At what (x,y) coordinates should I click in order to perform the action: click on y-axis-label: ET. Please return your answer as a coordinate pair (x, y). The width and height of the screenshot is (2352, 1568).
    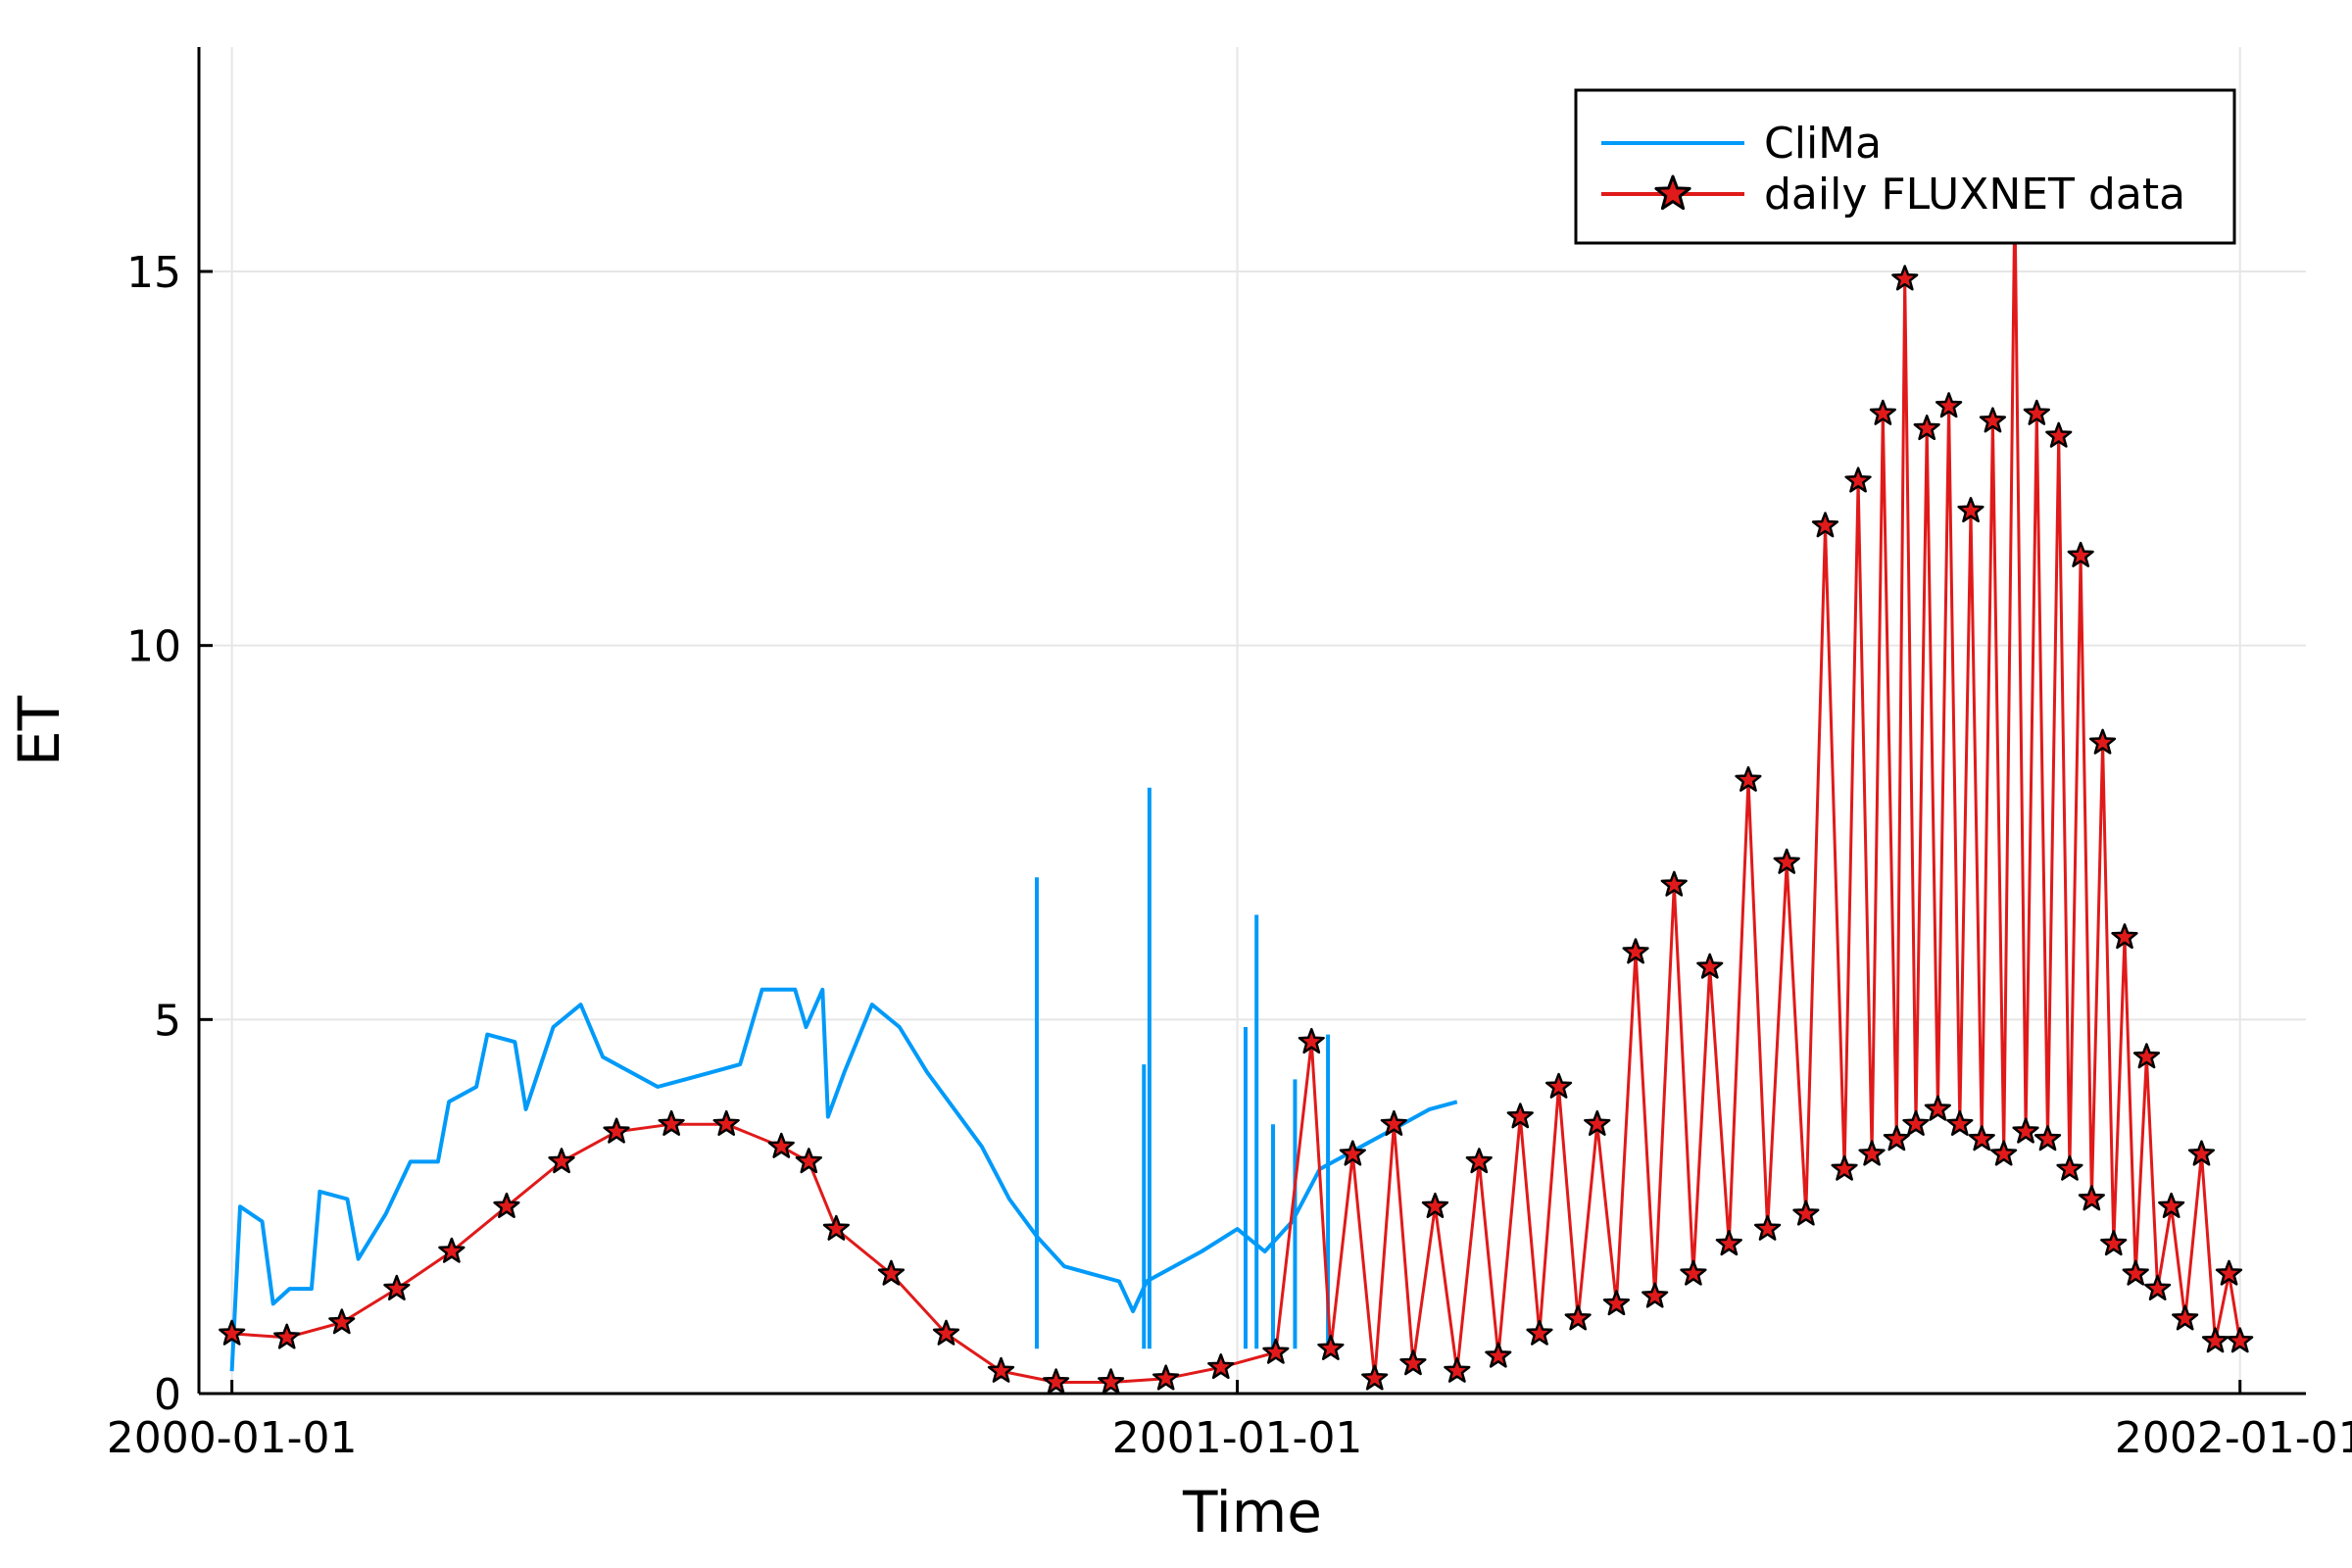
    Looking at the image, I should click on (39, 730).